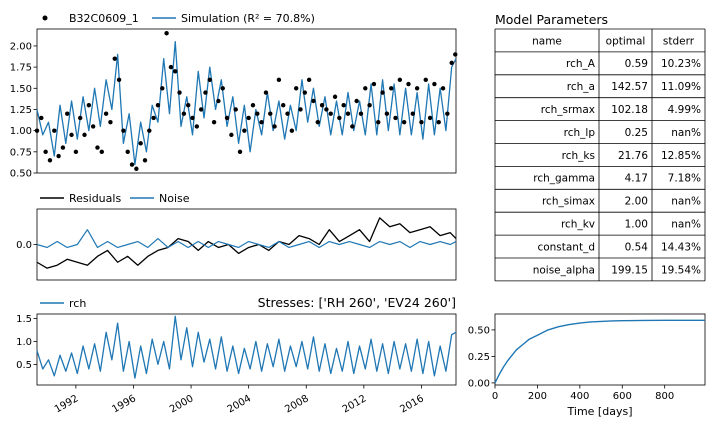  I want to click on table-cell: 19.54%, so click(681, 270).